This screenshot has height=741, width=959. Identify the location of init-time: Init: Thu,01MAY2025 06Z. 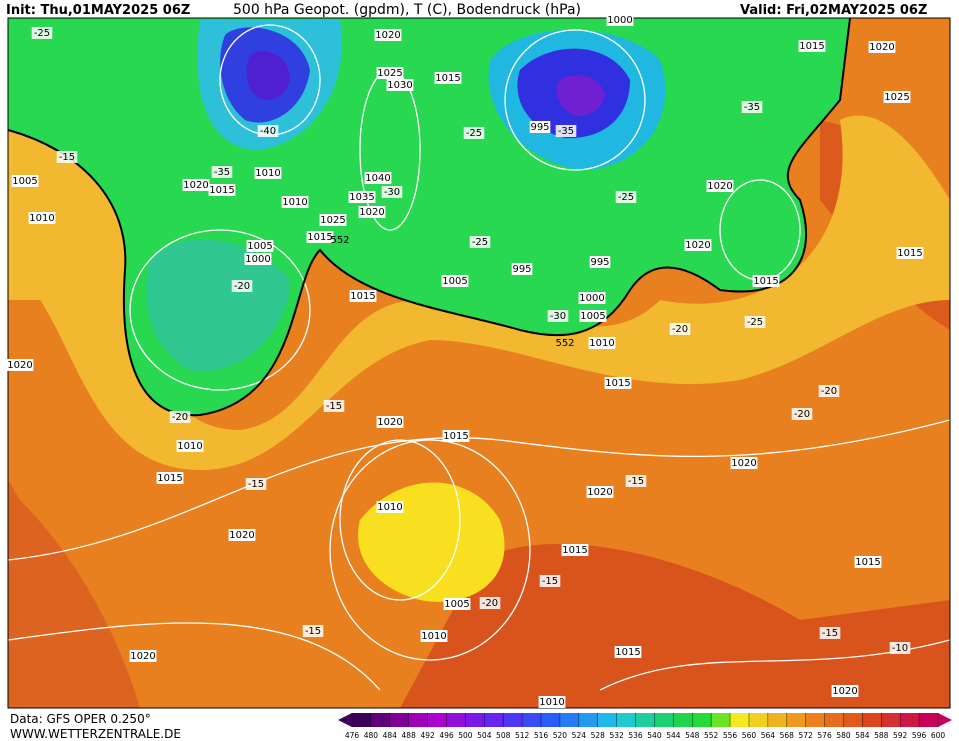
(98, 10).